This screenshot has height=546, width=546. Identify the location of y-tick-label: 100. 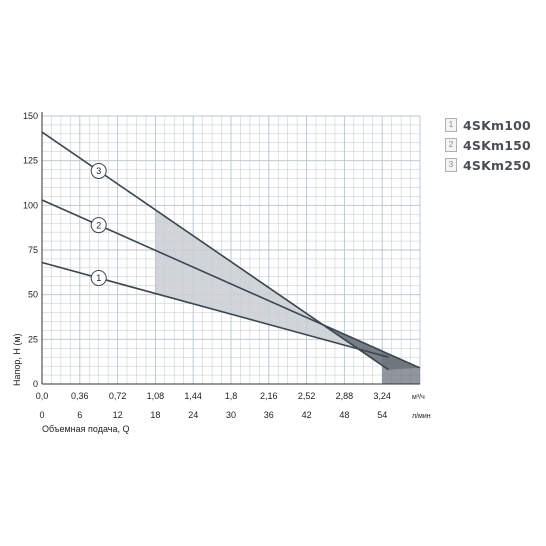
(30, 205).